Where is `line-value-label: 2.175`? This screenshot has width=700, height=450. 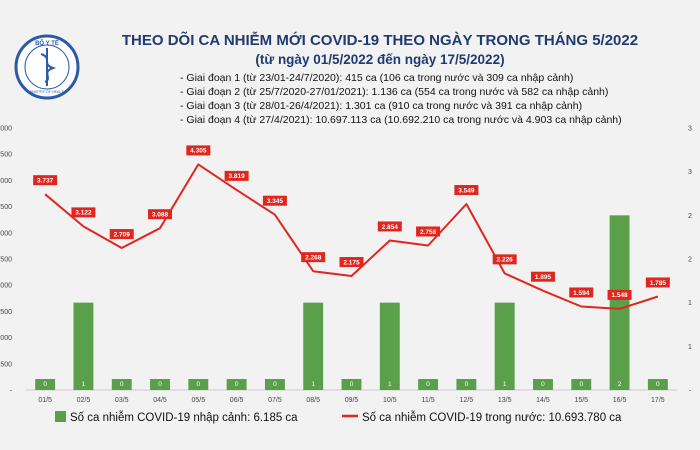
line-value-label: 2.175 is located at coordinates (351, 262).